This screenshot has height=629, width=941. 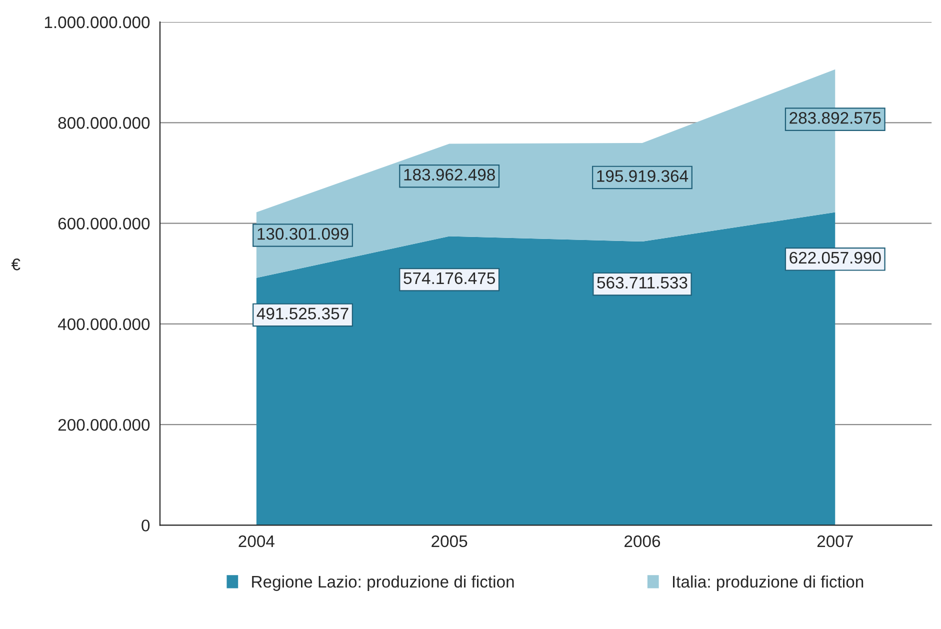 What do you see at coordinates (104, 424) in the screenshot?
I see `y-tick-label: 200.000.000` at bounding box center [104, 424].